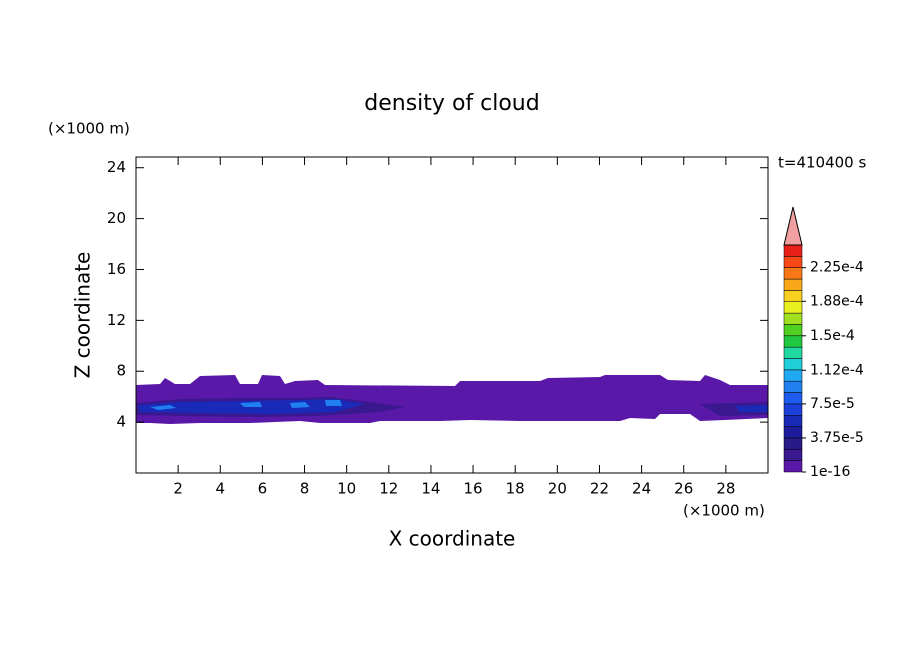 The image size is (904, 654). I want to click on y-axis-label: Z coordinate, so click(83, 315).